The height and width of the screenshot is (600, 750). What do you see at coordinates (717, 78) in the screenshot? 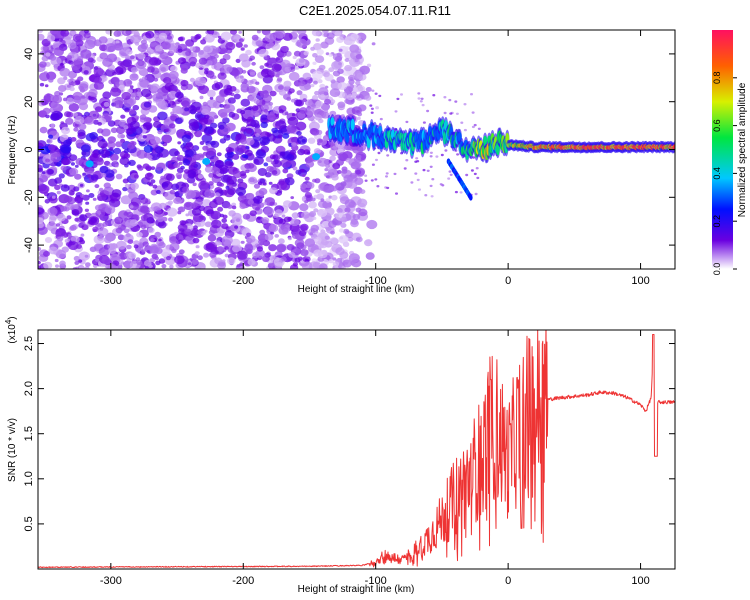
I see `colorbar-tick-label: 0.8` at bounding box center [717, 78].